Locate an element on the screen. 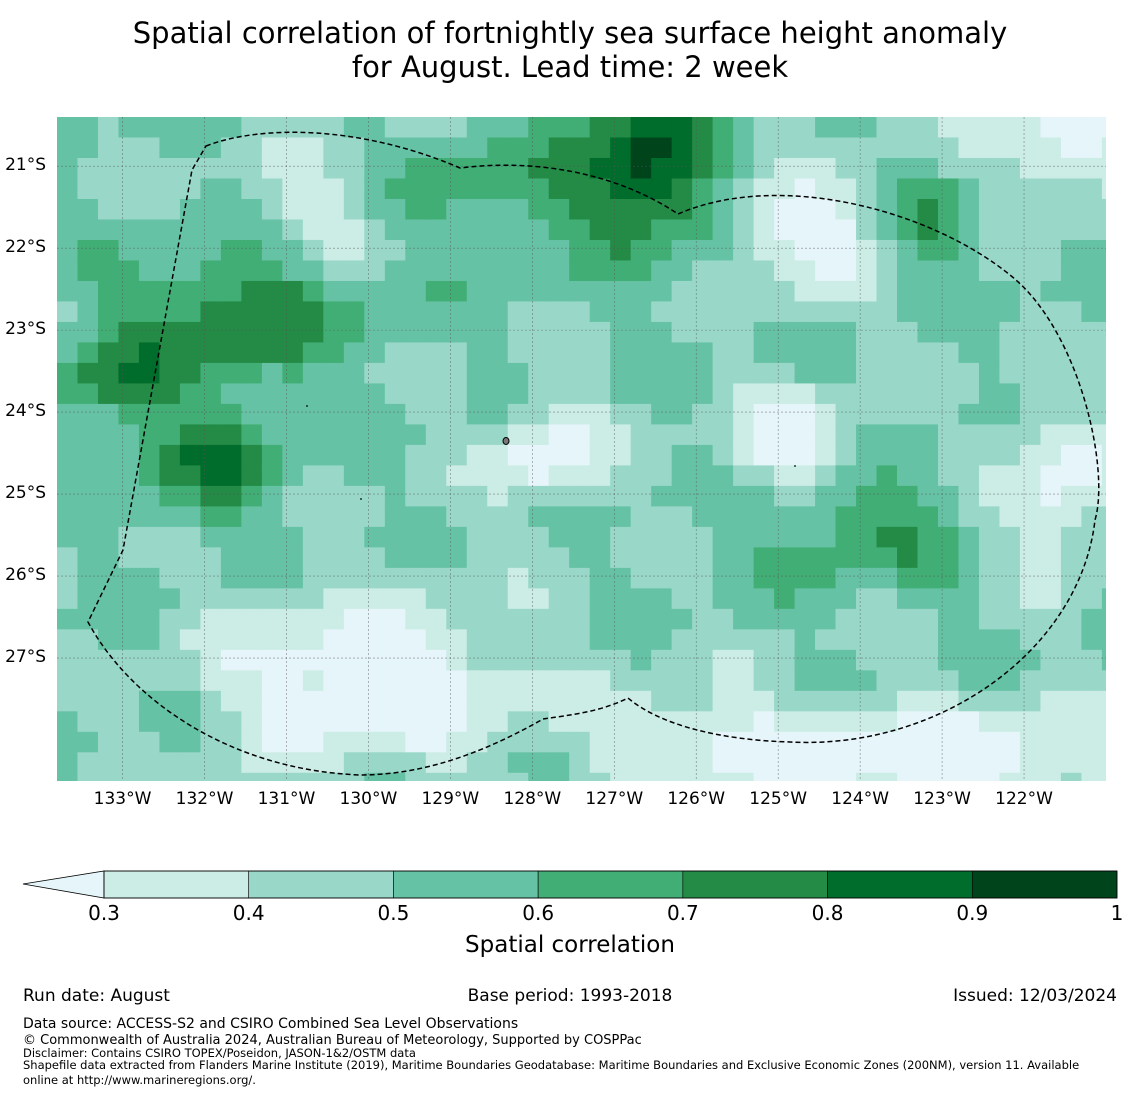  longitude-label: 124°W is located at coordinates (860, 799).